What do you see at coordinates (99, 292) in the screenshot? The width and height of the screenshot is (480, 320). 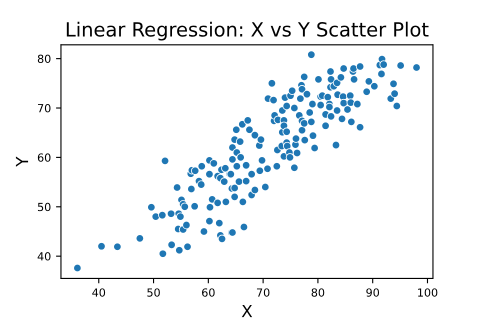 I see `x-tick-label: 40` at bounding box center [99, 292].